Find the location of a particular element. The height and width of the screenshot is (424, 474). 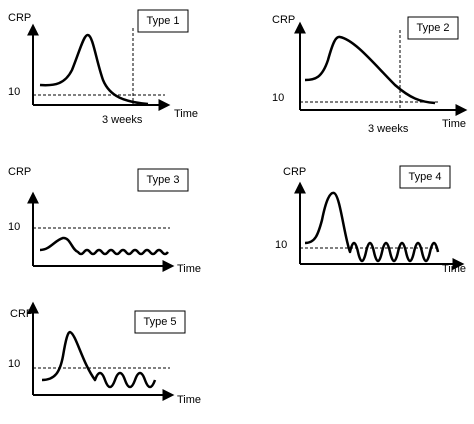

panel-title: Type 3 is located at coordinates (162, 180).